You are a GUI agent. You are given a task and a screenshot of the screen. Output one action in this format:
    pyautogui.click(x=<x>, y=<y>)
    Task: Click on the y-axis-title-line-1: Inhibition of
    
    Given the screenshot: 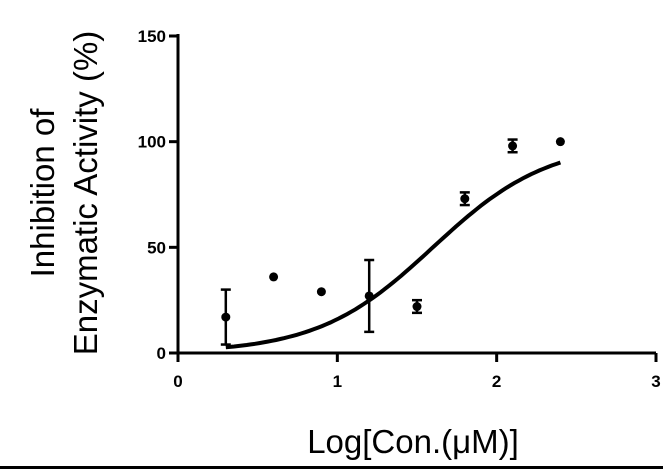 What is the action you would take?
    pyautogui.click(x=42, y=193)
    